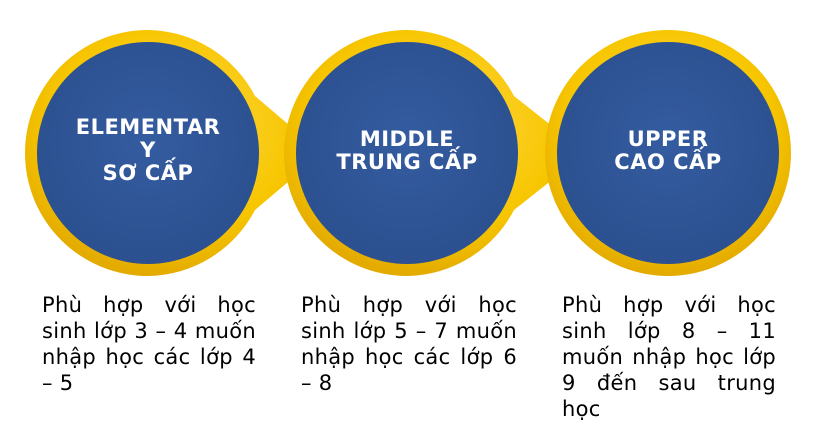  I want to click on stage-1-title: ELEMENTAR Y SƠ CẤP, so click(148, 150).